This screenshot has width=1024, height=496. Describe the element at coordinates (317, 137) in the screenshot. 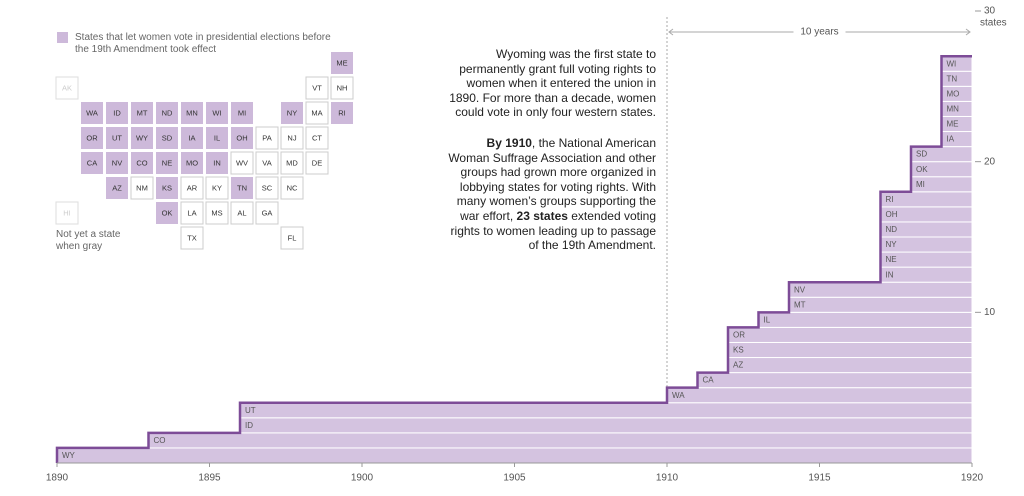

I see `state-tile-label: CT` at that location.